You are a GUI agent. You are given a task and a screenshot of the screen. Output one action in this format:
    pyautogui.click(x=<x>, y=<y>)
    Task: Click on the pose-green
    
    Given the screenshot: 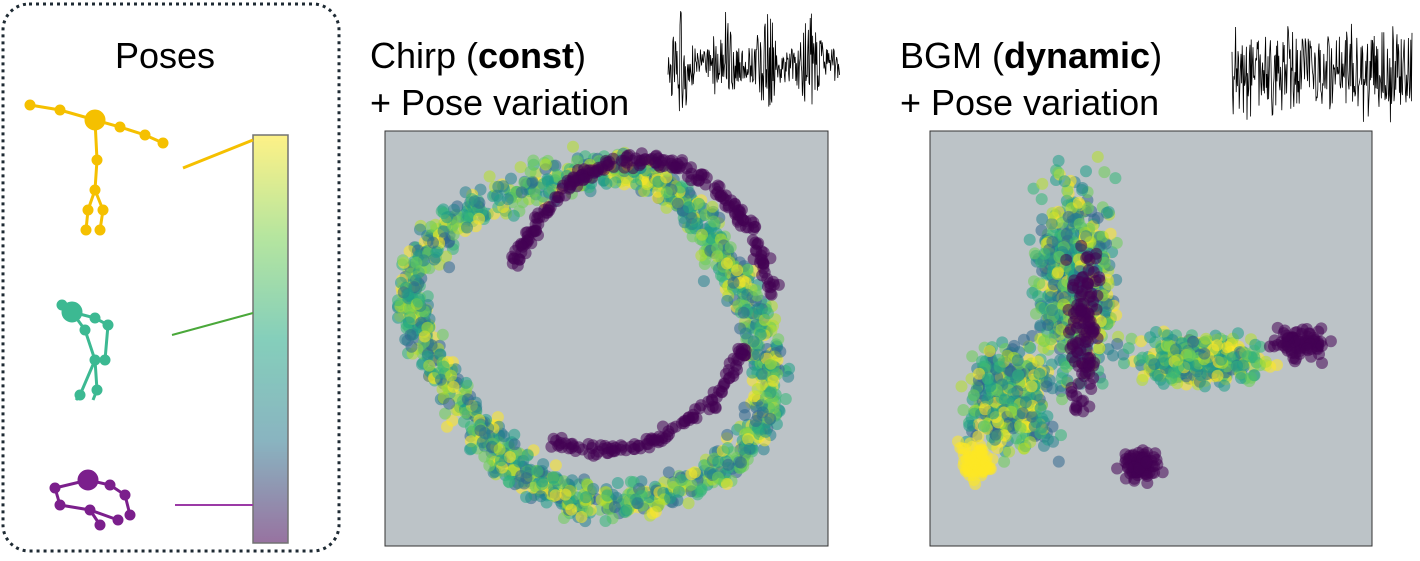 What is the action you would take?
    pyautogui.click(x=85, y=350)
    